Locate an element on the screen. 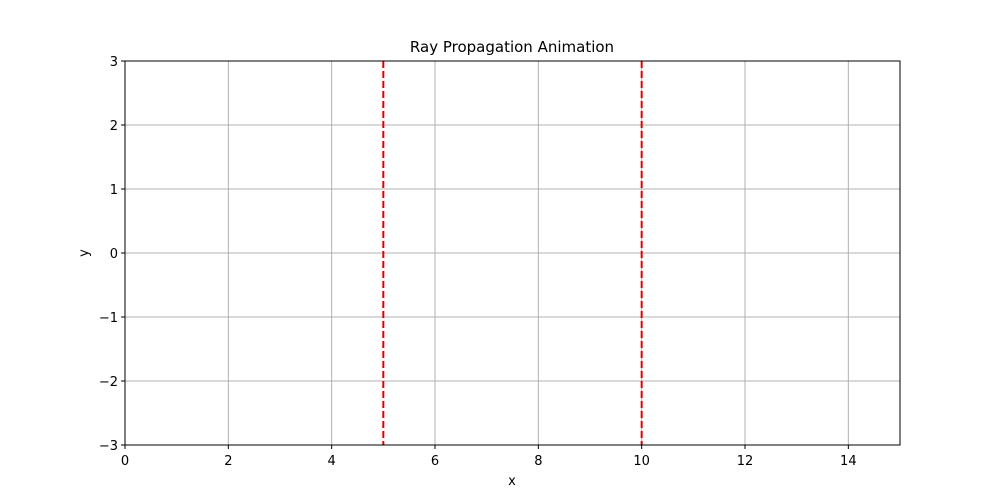 This screenshot has height=500, width=1000. x-axis-ticks: 0 2 4 6 8 10 12 14 is located at coordinates (489, 457).